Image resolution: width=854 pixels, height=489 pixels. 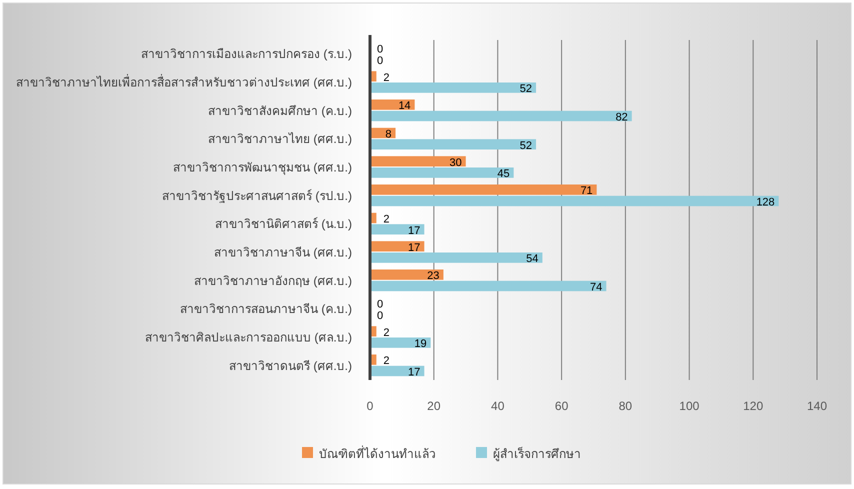 What do you see at coordinates (625, 406) in the screenshot?
I see `x-tick-label: 80` at bounding box center [625, 406].